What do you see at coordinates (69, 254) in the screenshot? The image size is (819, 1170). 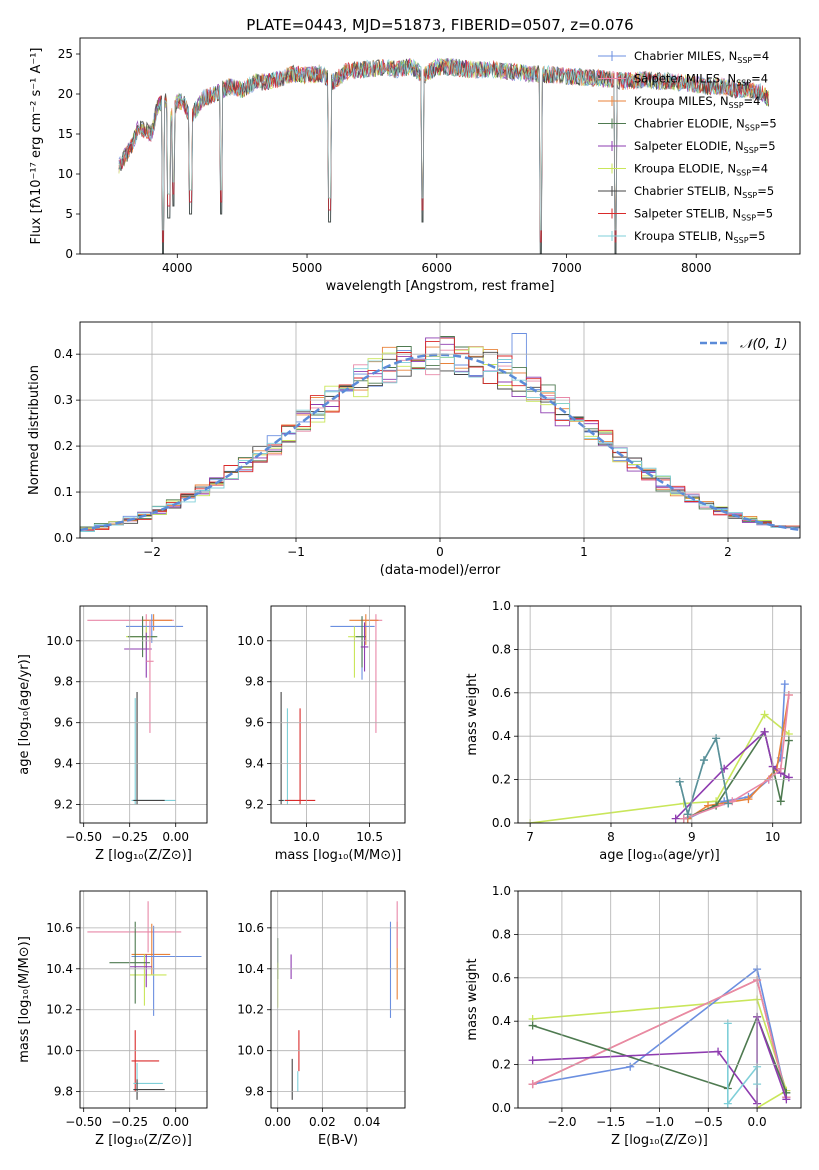 I see `y-tick-label: 0` at bounding box center [69, 254].